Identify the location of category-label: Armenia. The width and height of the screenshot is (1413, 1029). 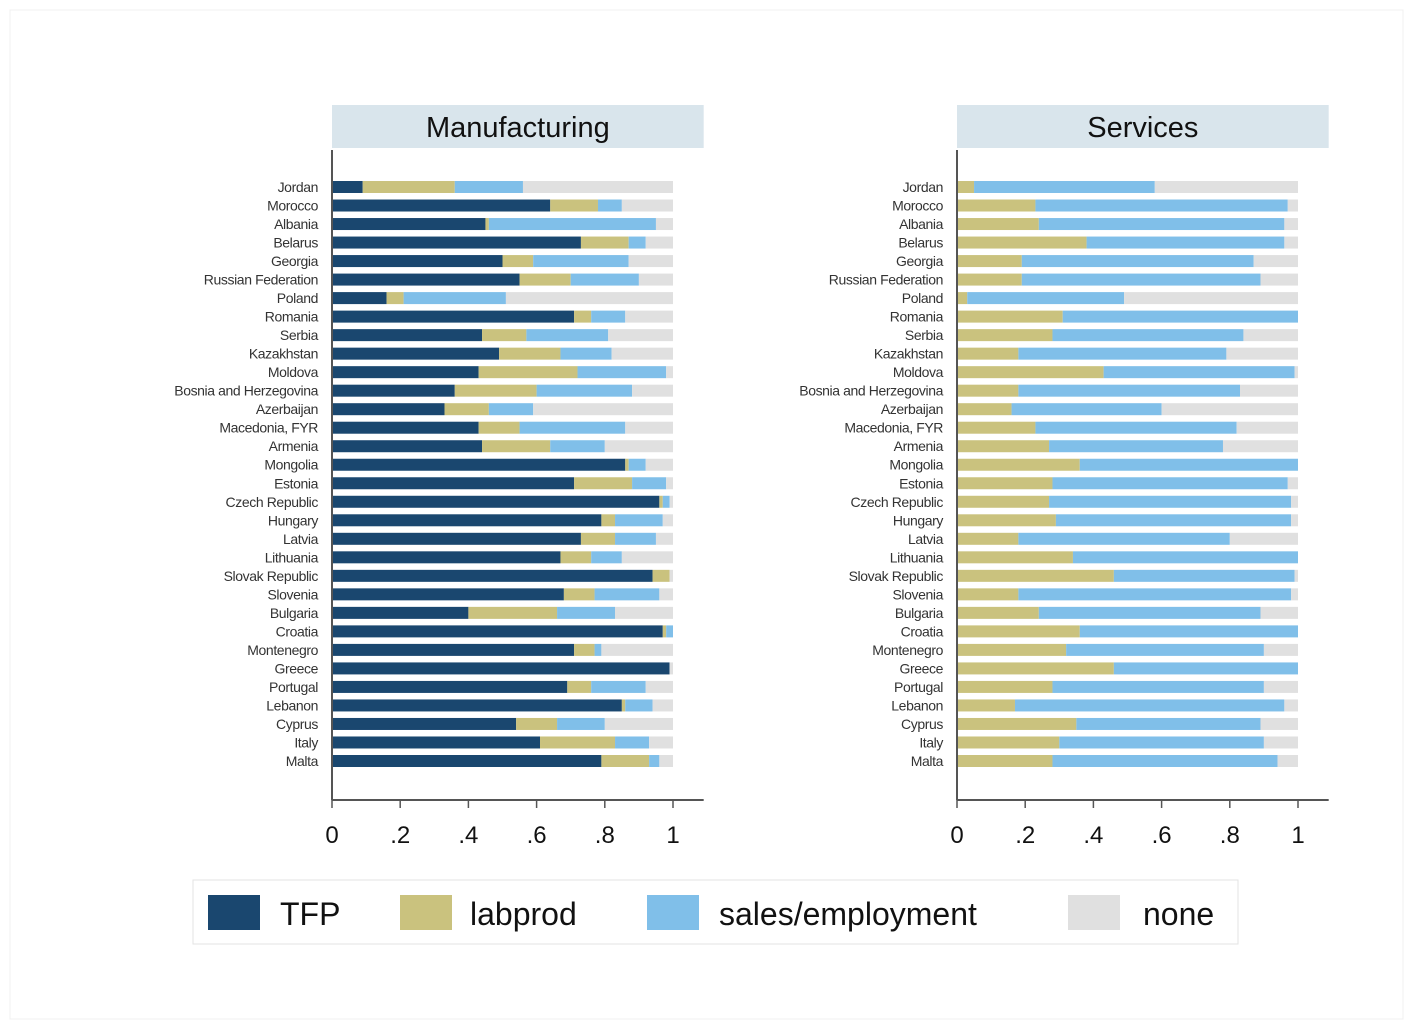
(294, 446).